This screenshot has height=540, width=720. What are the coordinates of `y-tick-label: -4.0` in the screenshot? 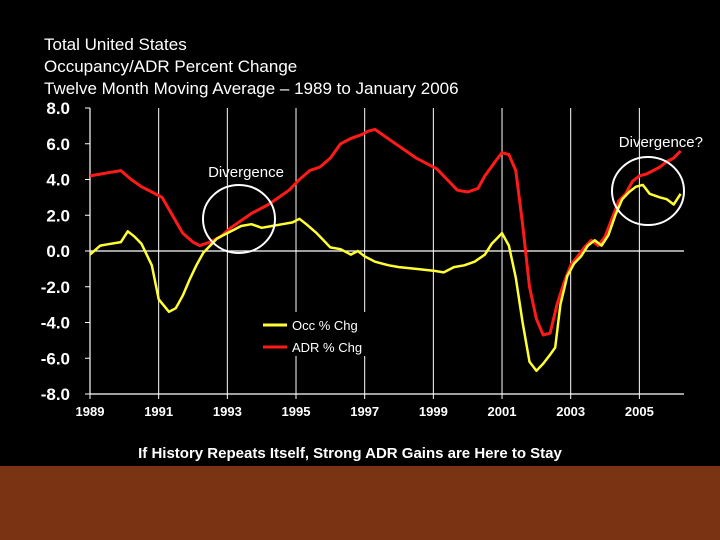 It's located at (55, 323).